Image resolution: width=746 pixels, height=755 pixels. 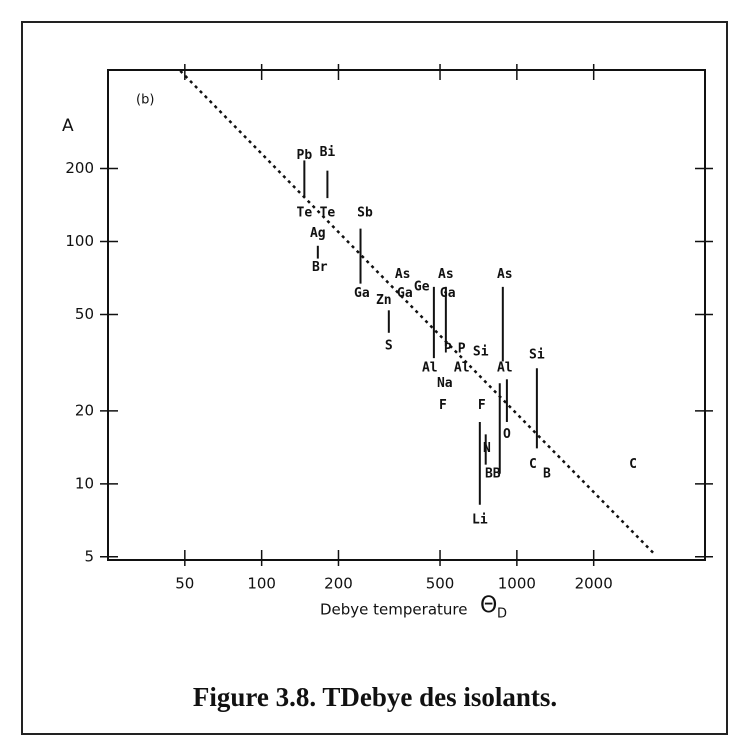 What do you see at coordinates (445, 383) in the screenshot?
I see `element-label: Na` at bounding box center [445, 383].